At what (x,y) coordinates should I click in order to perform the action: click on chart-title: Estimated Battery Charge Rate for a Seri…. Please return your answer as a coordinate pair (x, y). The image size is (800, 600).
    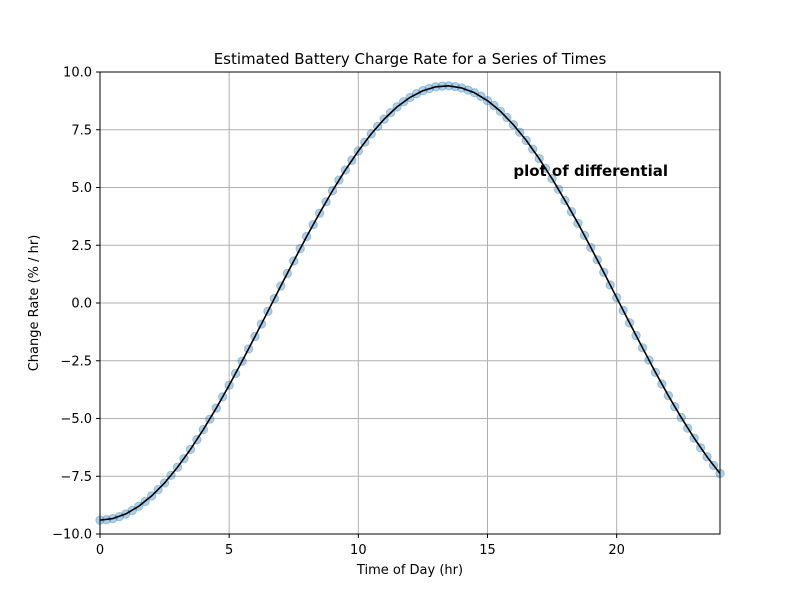
    Looking at the image, I should click on (410, 59).